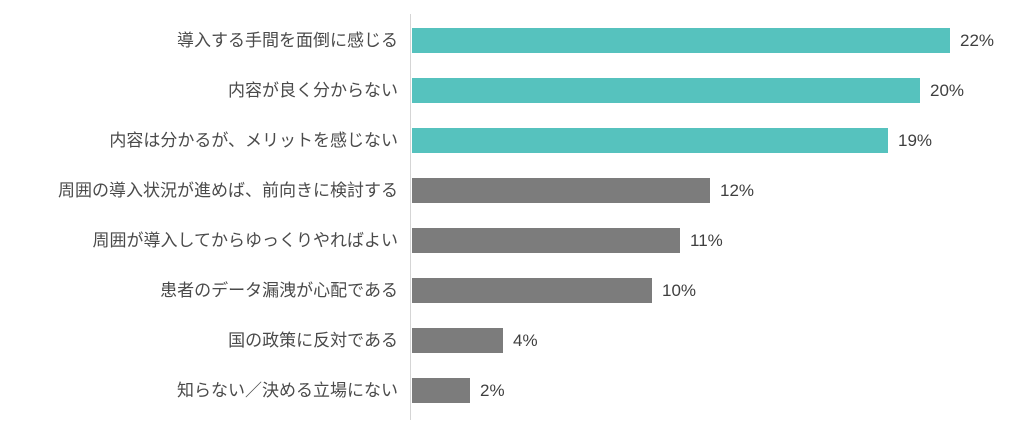 The height and width of the screenshot is (432, 1032). I want to click on bar-and-value: 2%, so click(458, 390).